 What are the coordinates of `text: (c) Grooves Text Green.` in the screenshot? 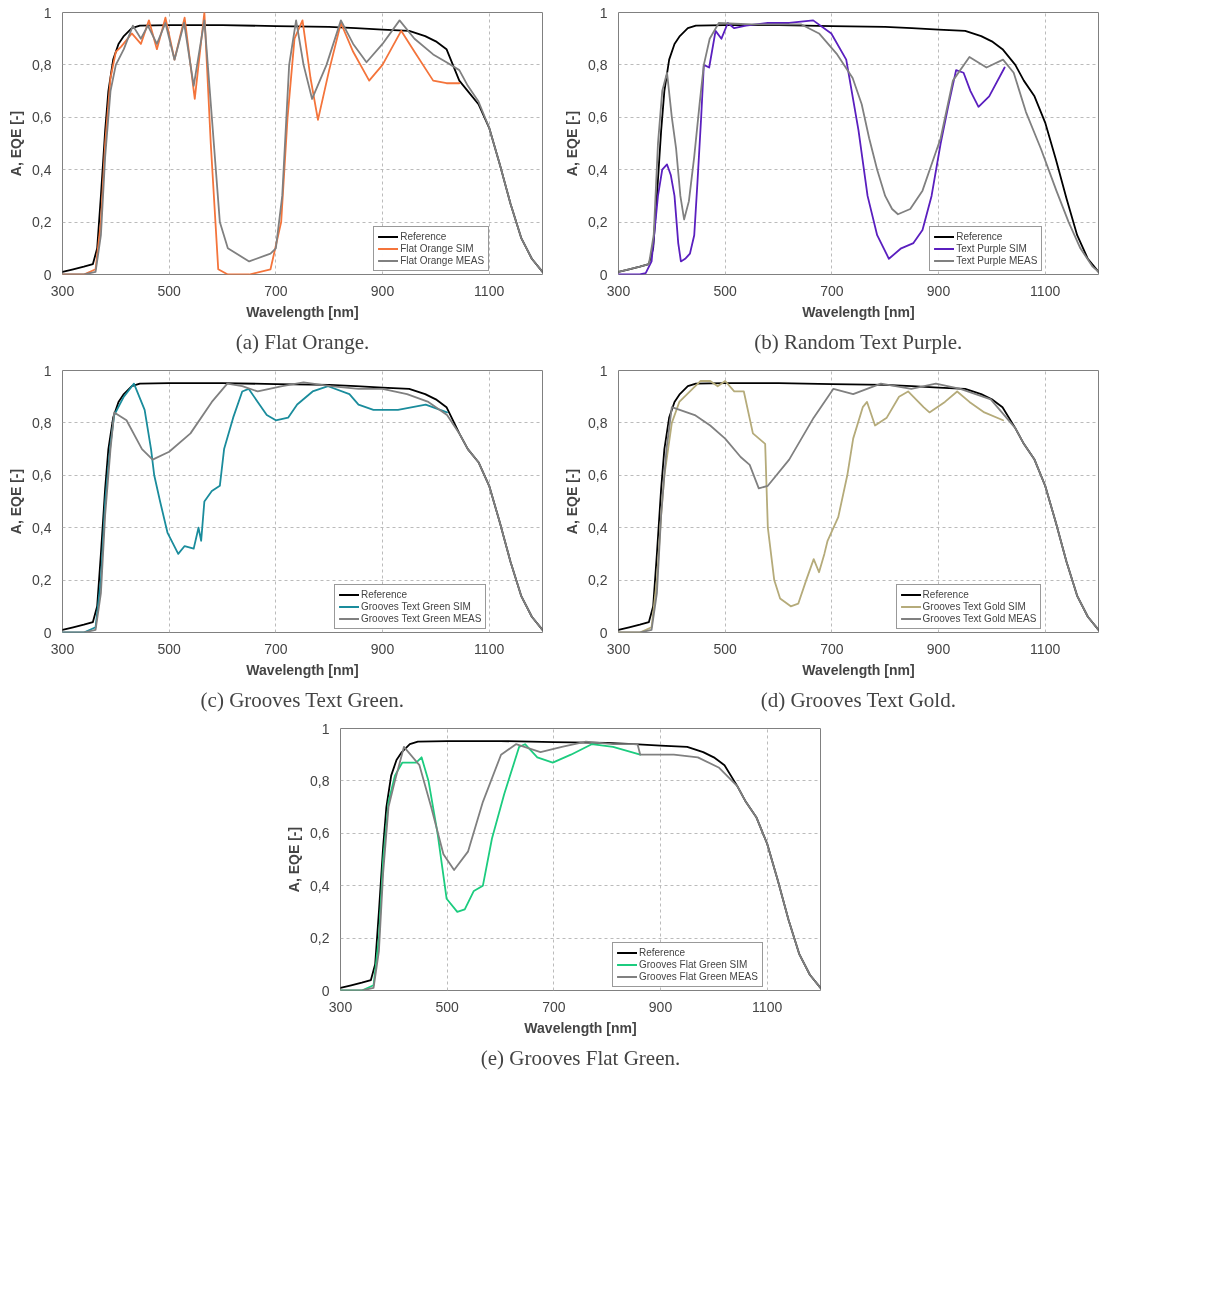 It's located at (302, 699).